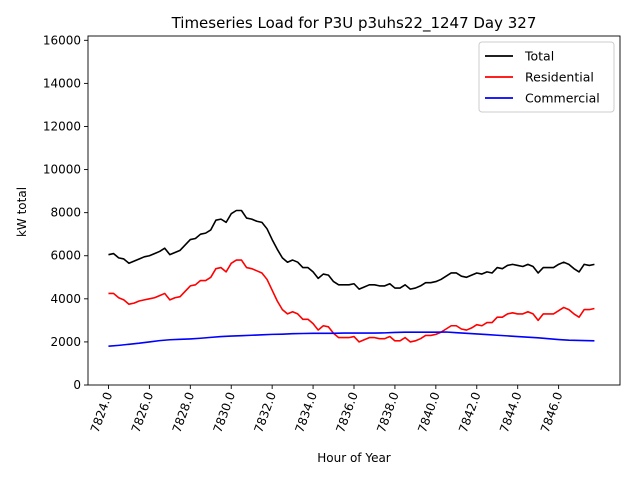  I want to click on y-tick-label: 6000, so click(65, 256).